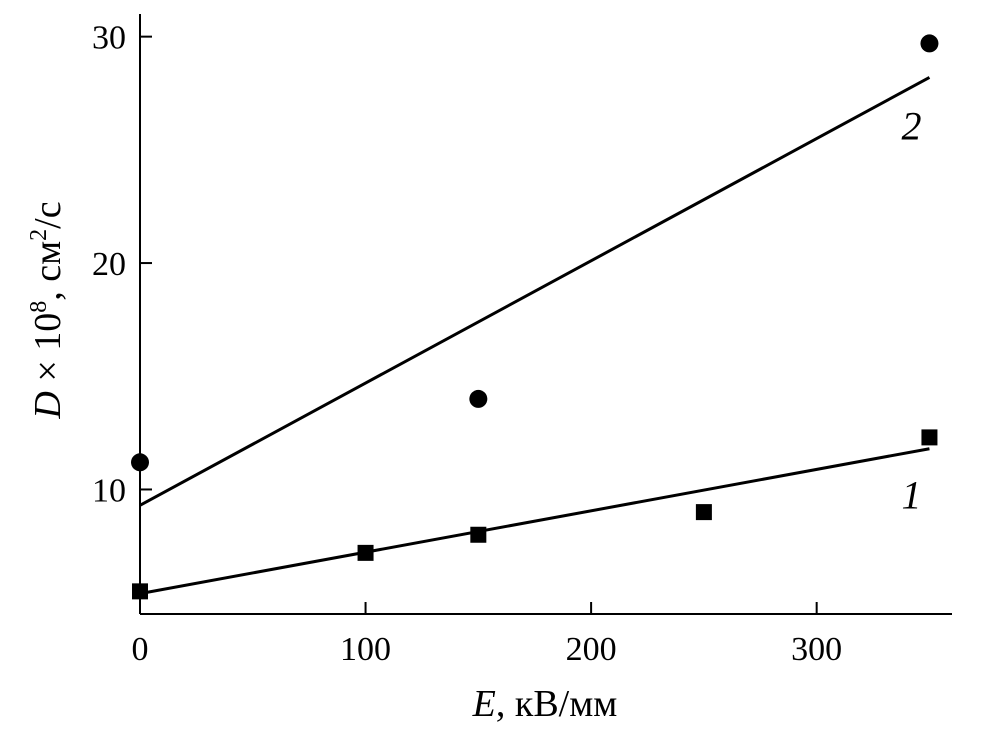 The width and height of the screenshot is (986, 738). I want to click on series-label-1: 1, so click(911, 495).